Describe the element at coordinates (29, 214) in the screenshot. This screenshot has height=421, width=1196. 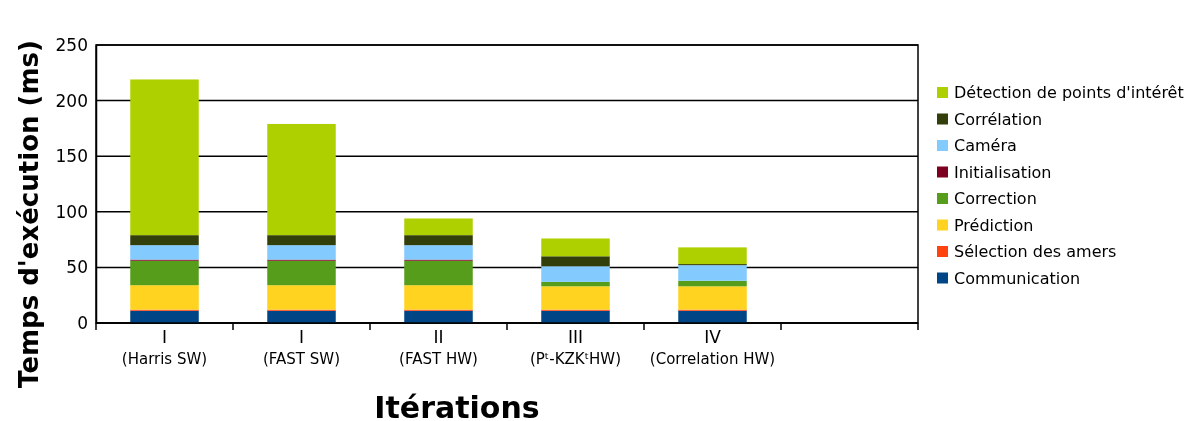
I see `y-axis-title: Temps d'exécution (ms)` at that location.